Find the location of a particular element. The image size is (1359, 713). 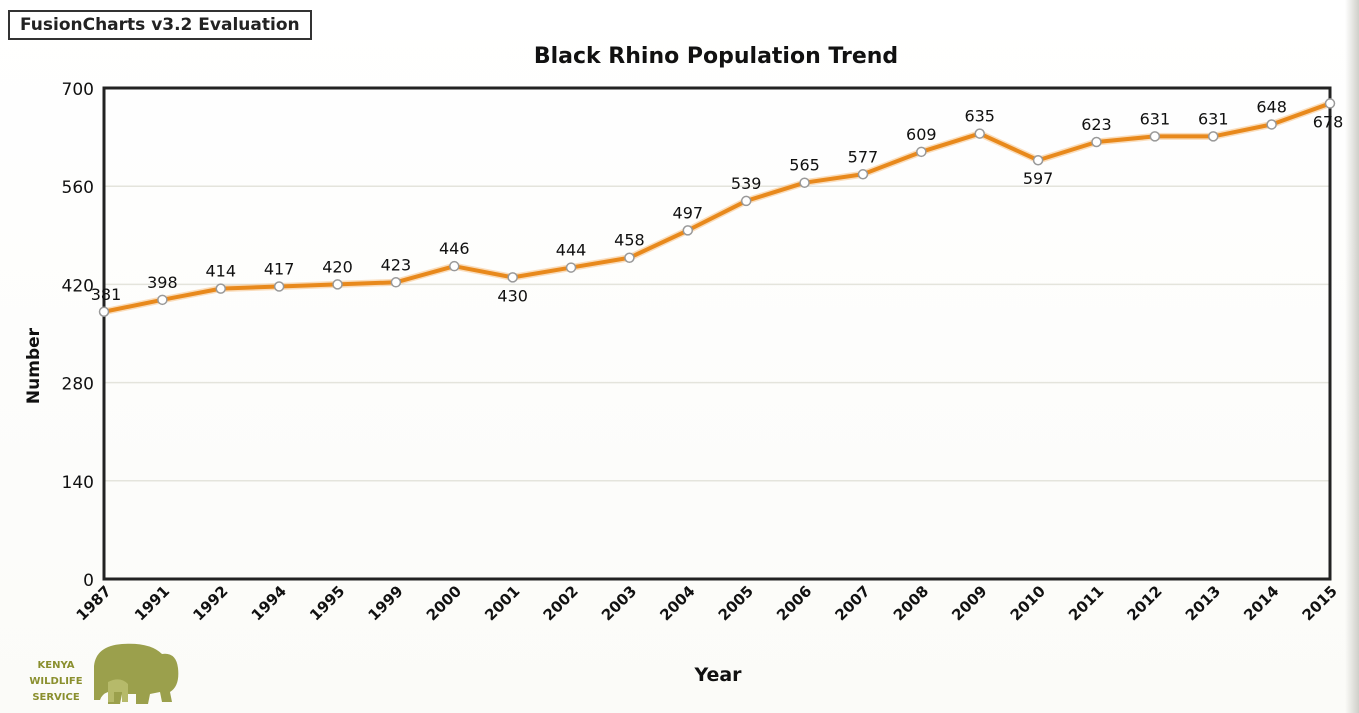

data-label: 381 is located at coordinates (106, 294).